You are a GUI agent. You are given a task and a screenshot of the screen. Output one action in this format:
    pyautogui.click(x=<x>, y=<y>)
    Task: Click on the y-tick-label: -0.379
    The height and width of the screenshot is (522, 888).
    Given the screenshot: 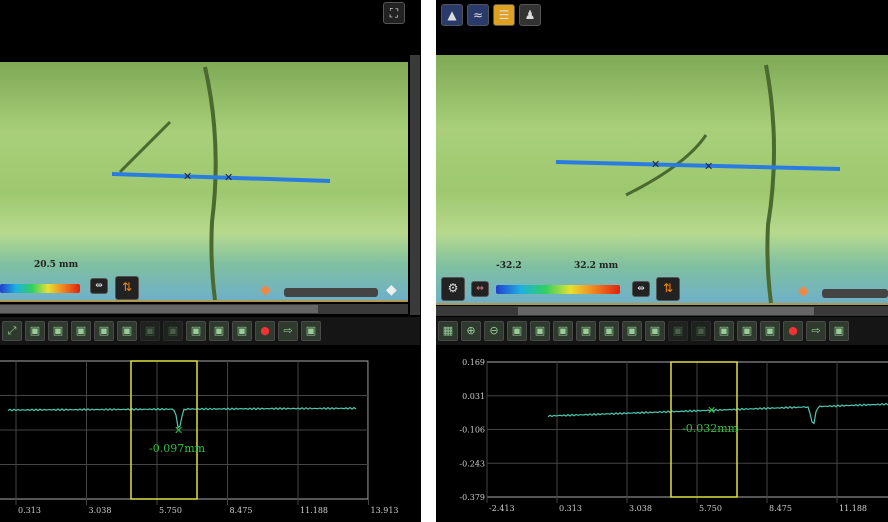 What is the action you would take?
    pyautogui.click(x=472, y=497)
    